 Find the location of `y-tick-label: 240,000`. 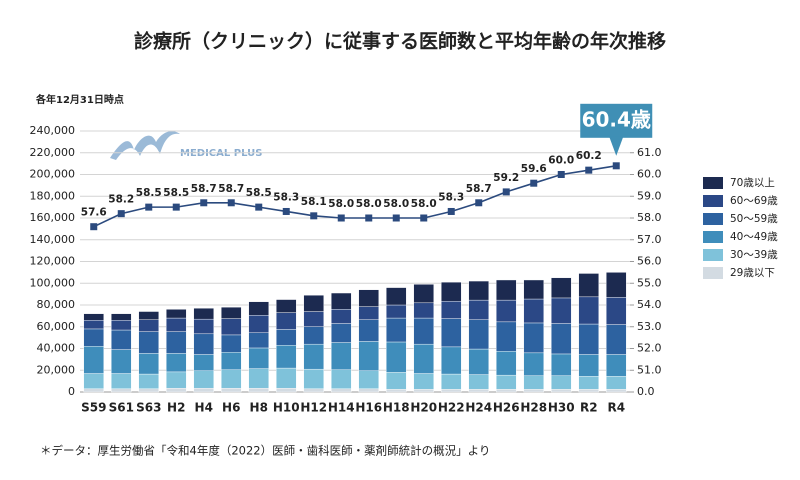

y-tick-label: 240,000 is located at coordinates (53, 130).